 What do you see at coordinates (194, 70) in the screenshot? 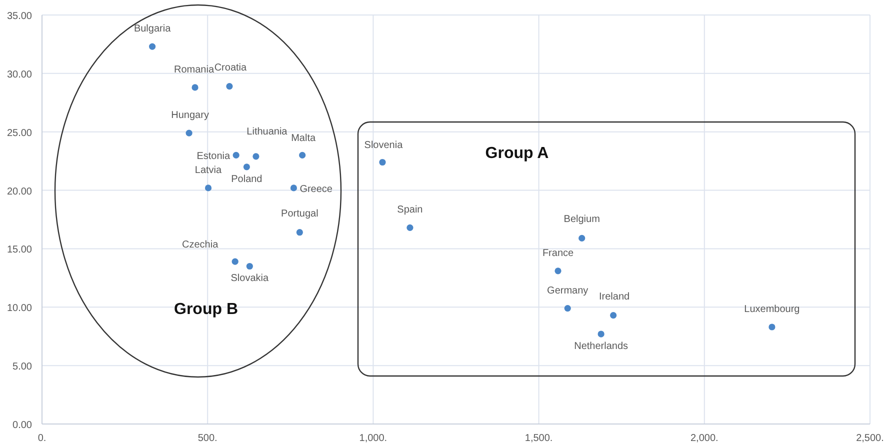
I see `series-label: Romania` at bounding box center [194, 70].